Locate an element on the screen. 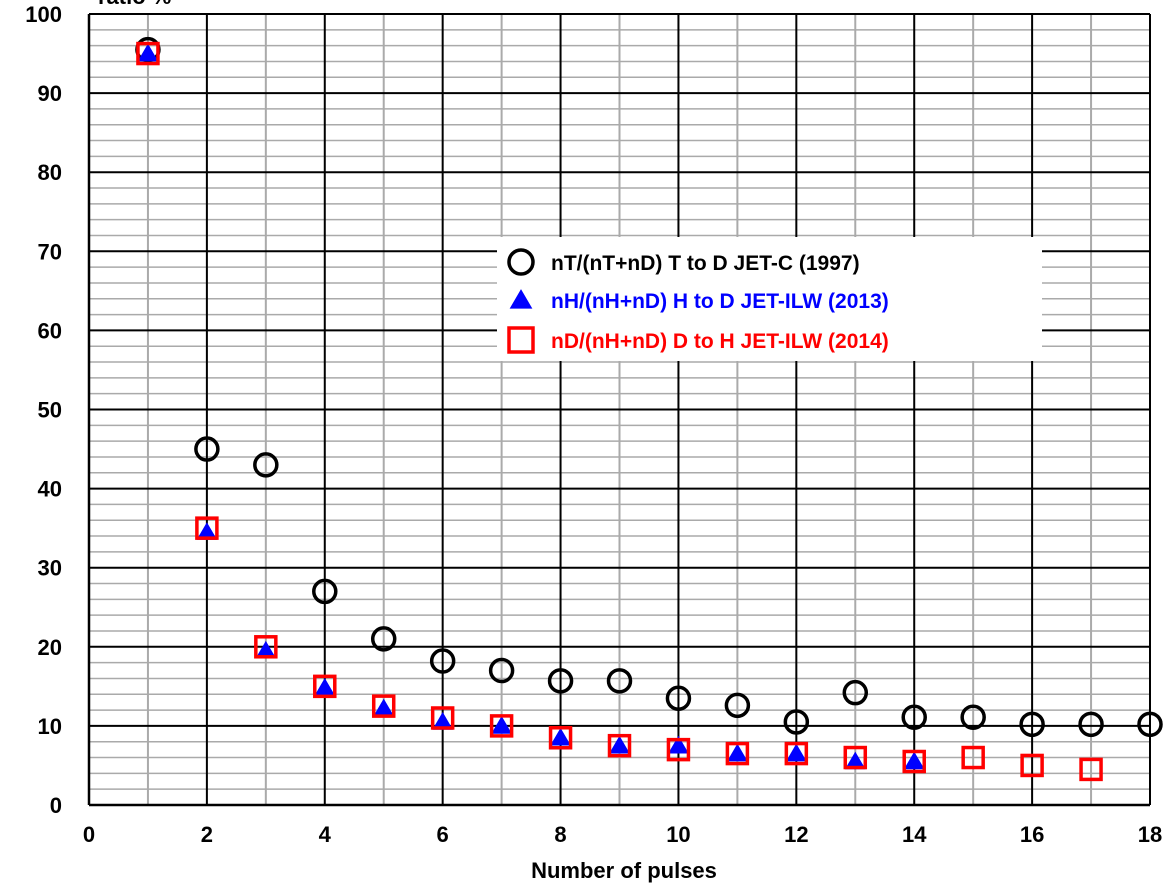 Image resolution: width=1166 pixels, height=888 pixels. y-tick-label: 40 is located at coordinates (50, 489).